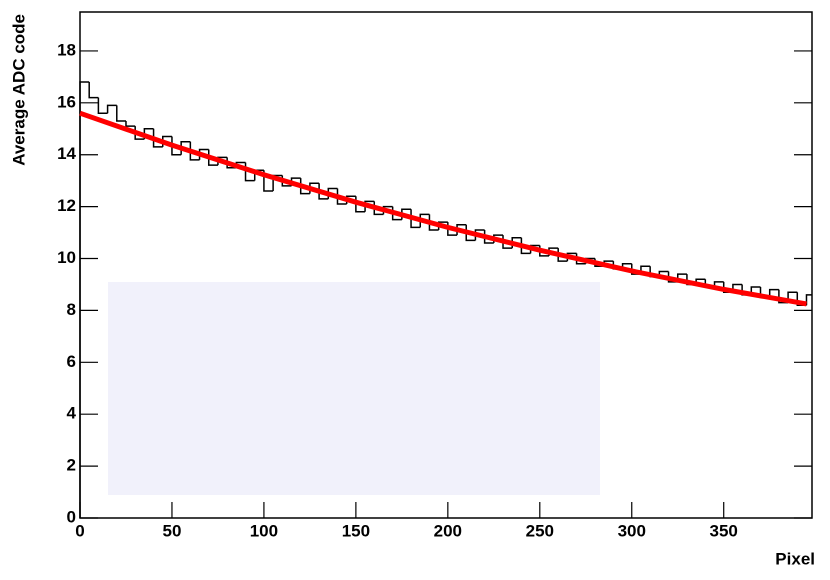 The image size is (830, 580). What do you see at coordinates (66, 101) in the screenshot?
I see `y-tick-label: 16` at bounding box center [66, 101].